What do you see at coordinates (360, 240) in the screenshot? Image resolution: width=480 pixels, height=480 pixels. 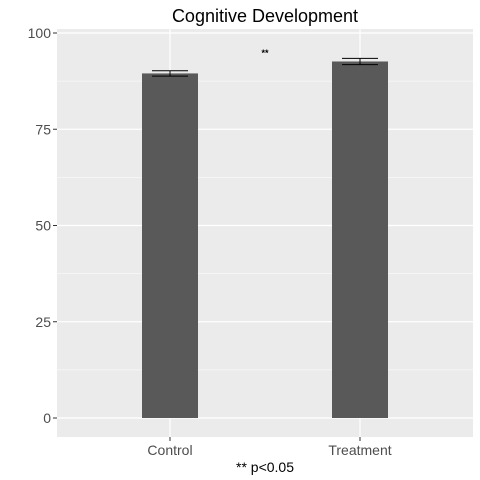 I see `bar-treatment` at bounding box center [360, 240].